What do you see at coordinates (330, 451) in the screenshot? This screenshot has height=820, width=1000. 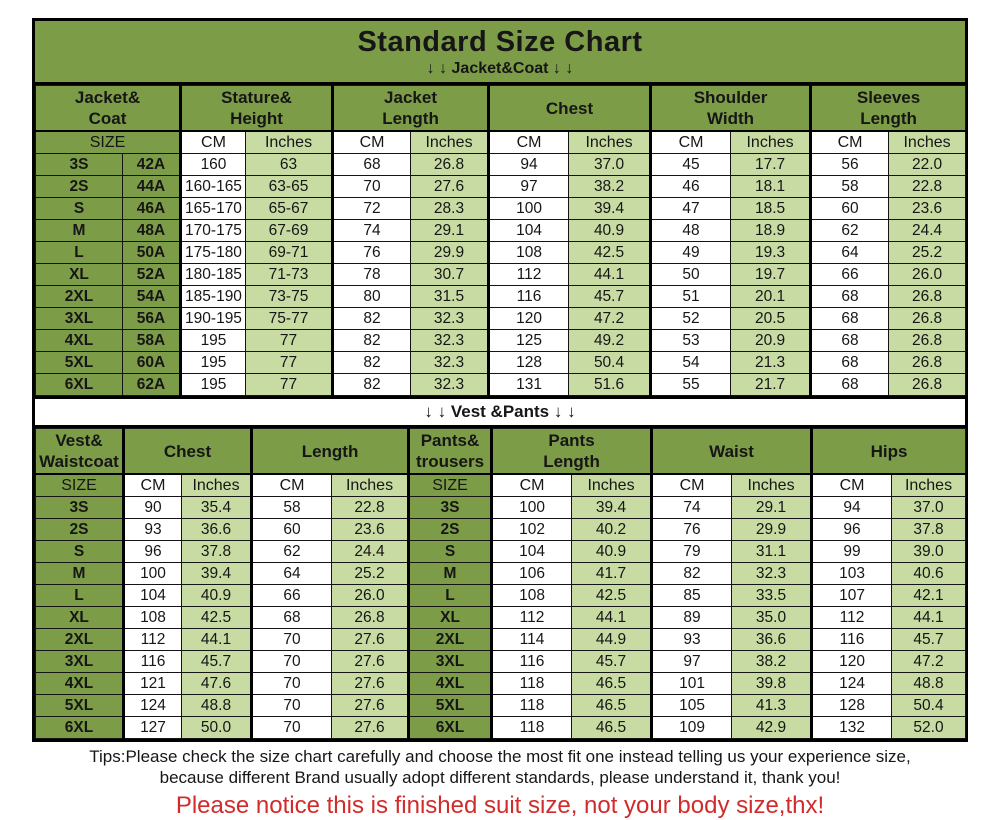 I see `col-header-vest-length: Length` at bounding box center [330, 451].